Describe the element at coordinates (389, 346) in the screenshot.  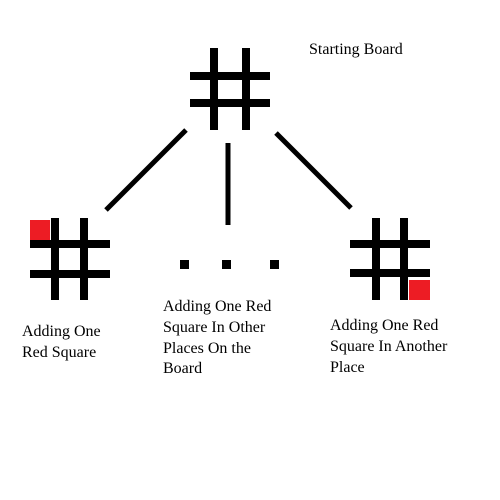
I see `right-branch-label: Adding One Red Square In Another Place` at that location.